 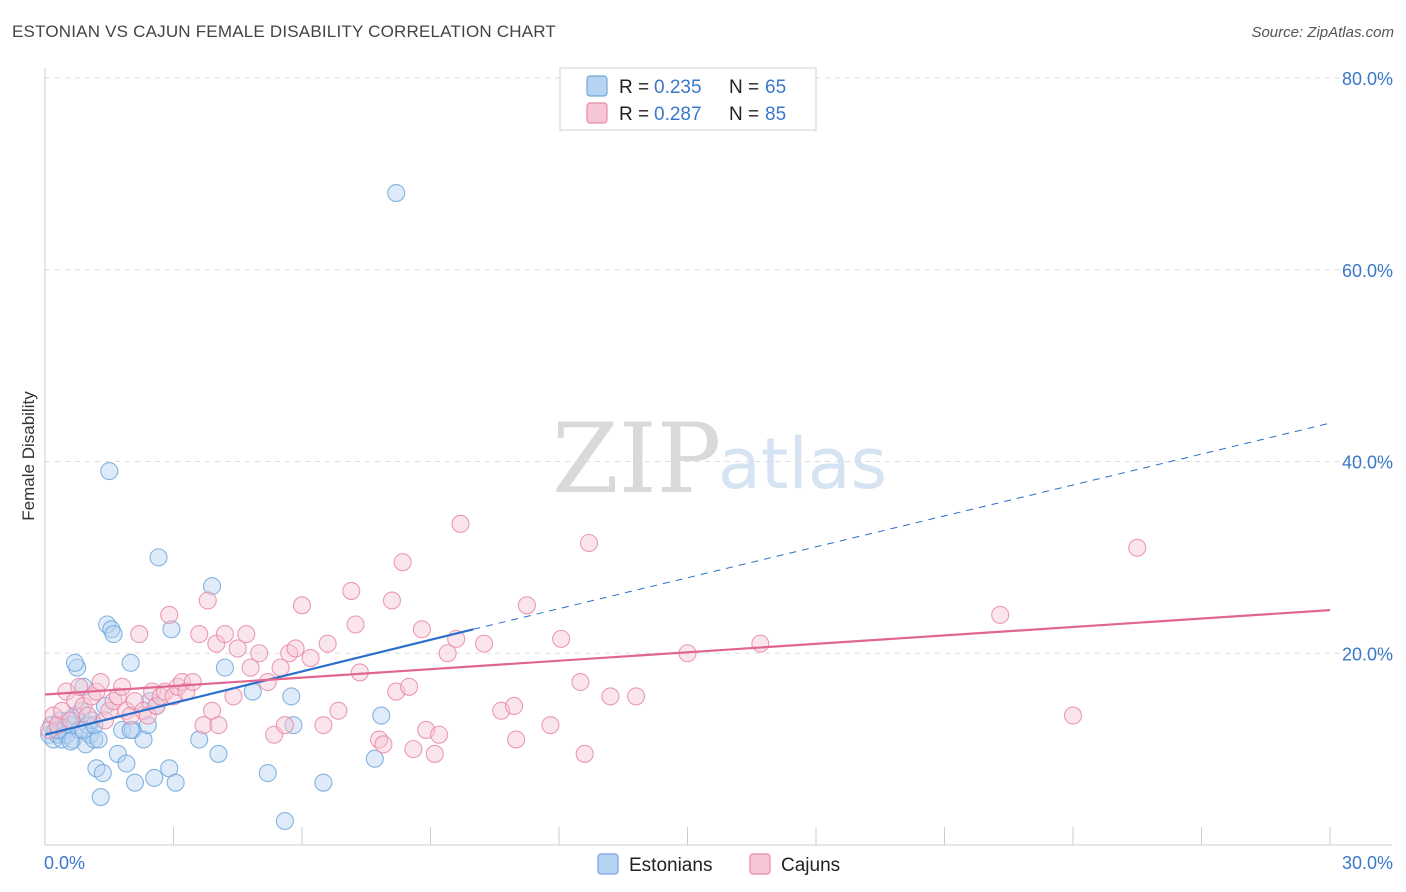 What do you see at coordinates (1322, 32) in the screenshot?
I see `source-label: Source: ZipAtlas.com` at bounding box center [1322, 32].